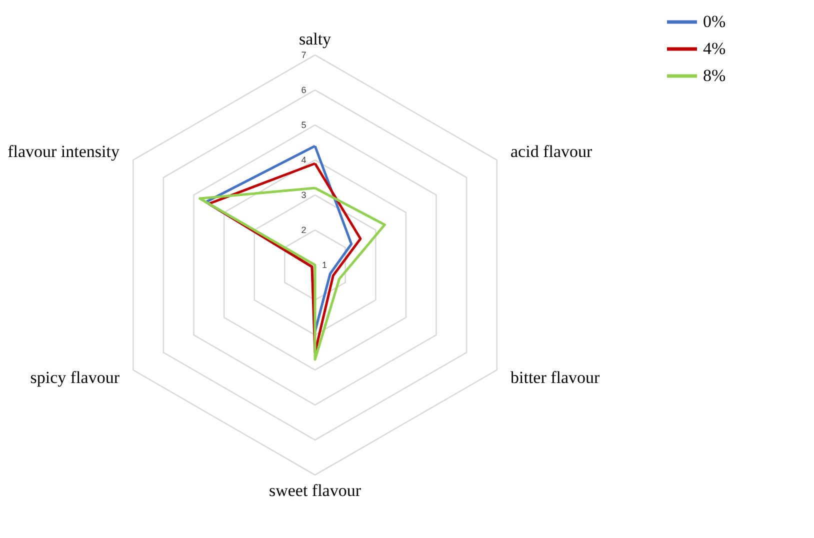 The image size is (814, 538). Describe the element at coordinates (303, 55) in the screenshot. I see `y-tick-label: 7` at that location.